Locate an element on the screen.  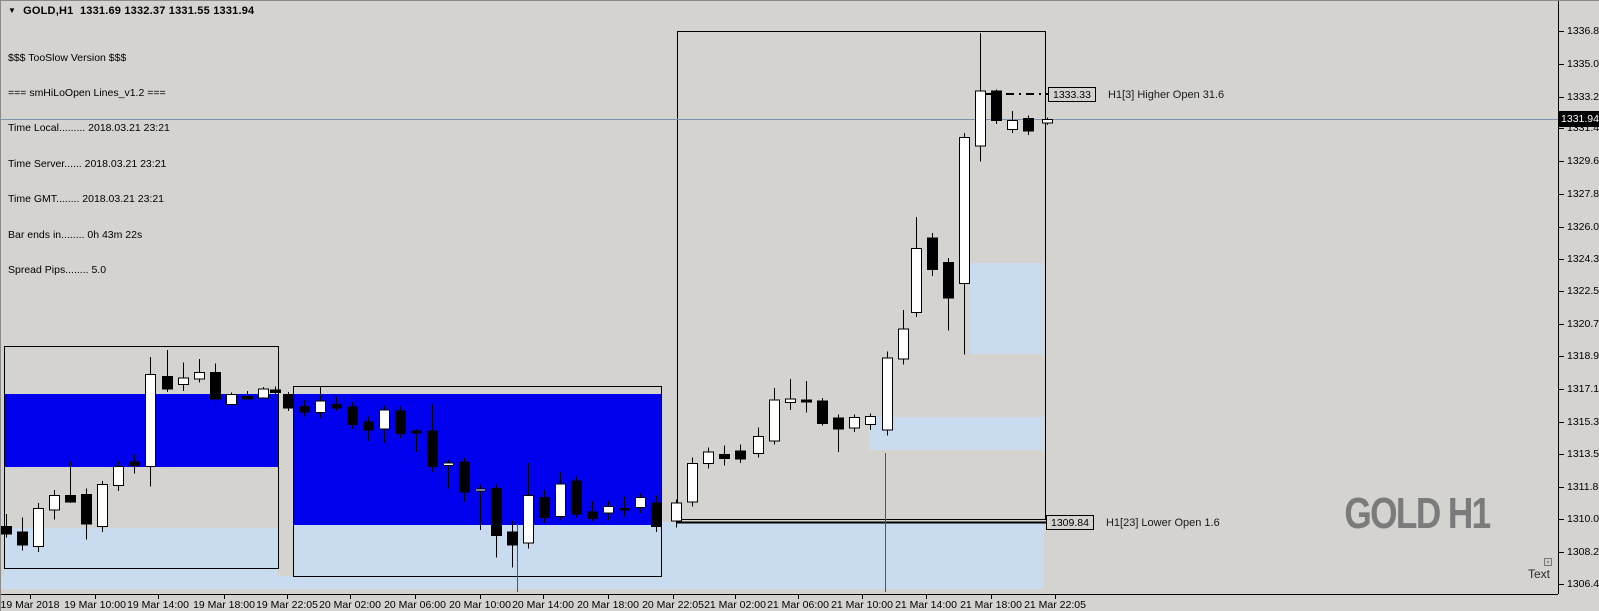
price-axis-label: 1333.20 is located at coordinates (1583, 97).